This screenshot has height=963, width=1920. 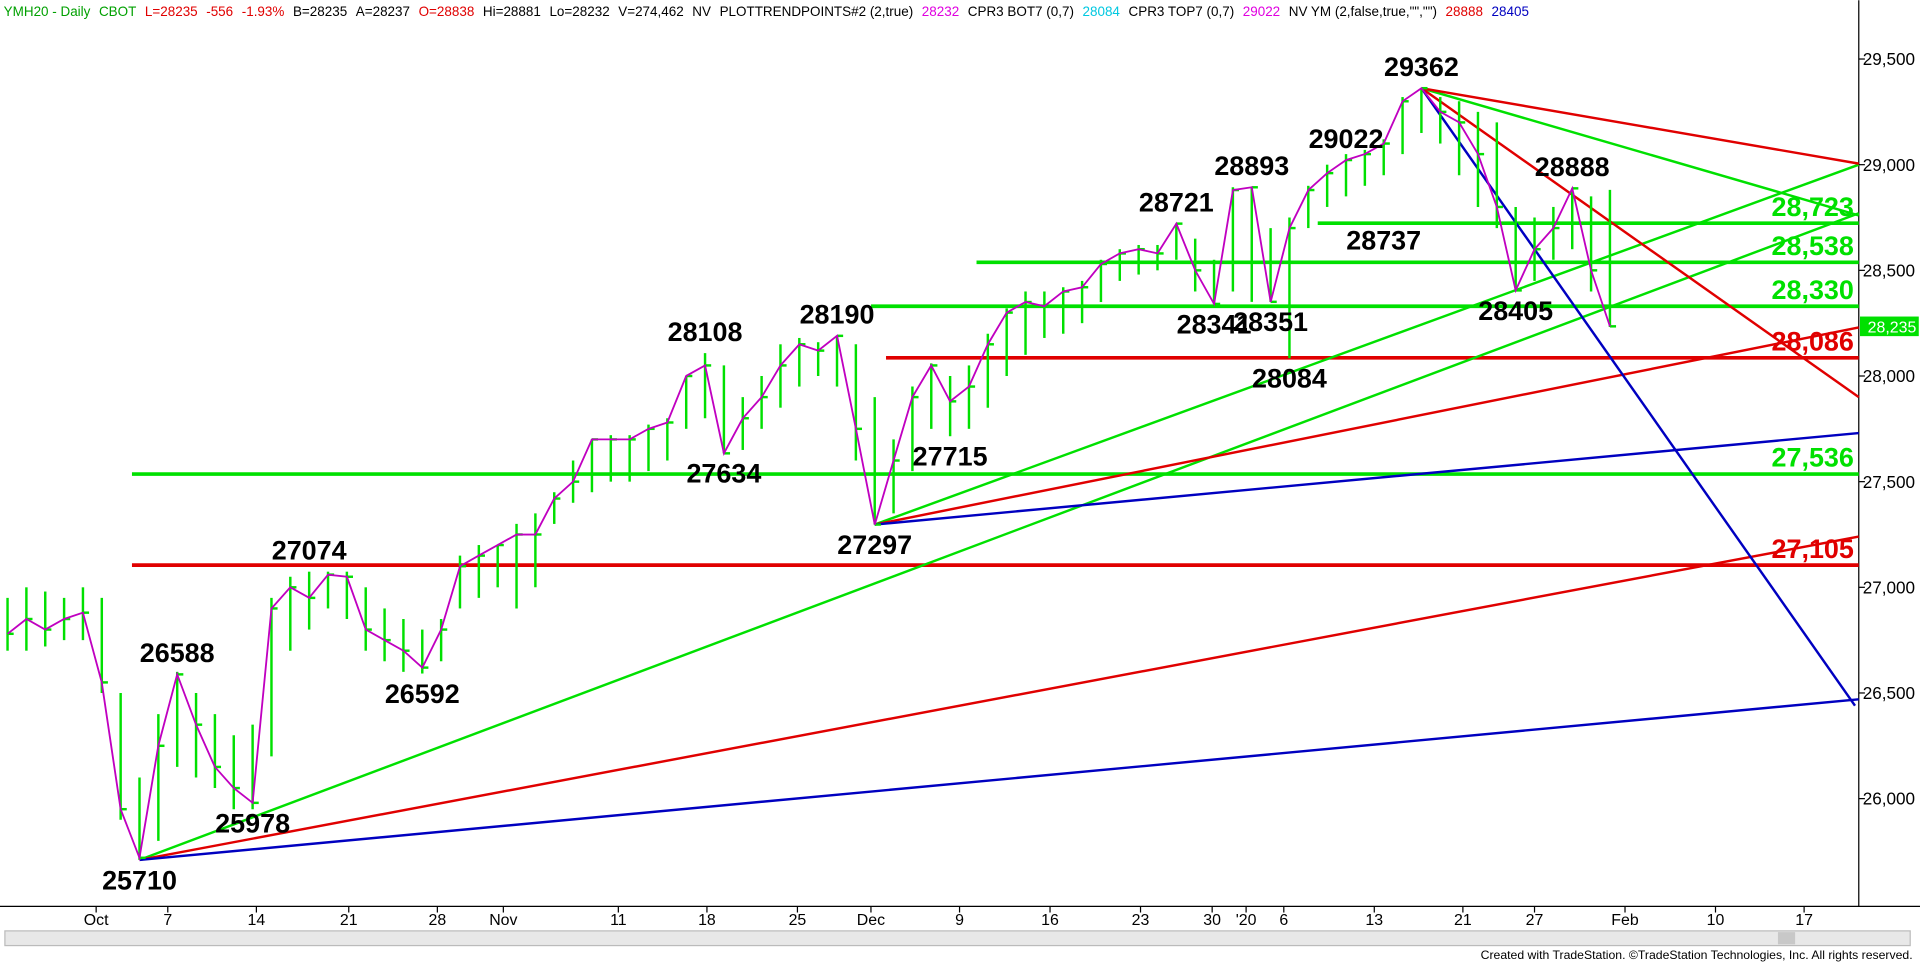 I want to click on x-tick-label: 11, so click(x=618, y=920).